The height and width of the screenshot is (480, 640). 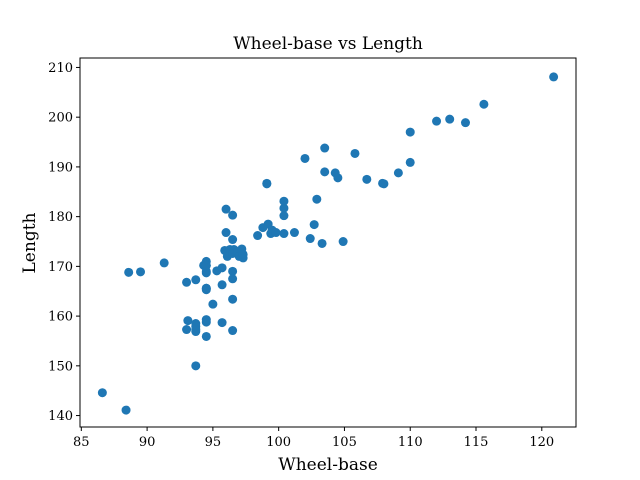 I want to click on y-tick-label: 150, so click(x=60, y=366).